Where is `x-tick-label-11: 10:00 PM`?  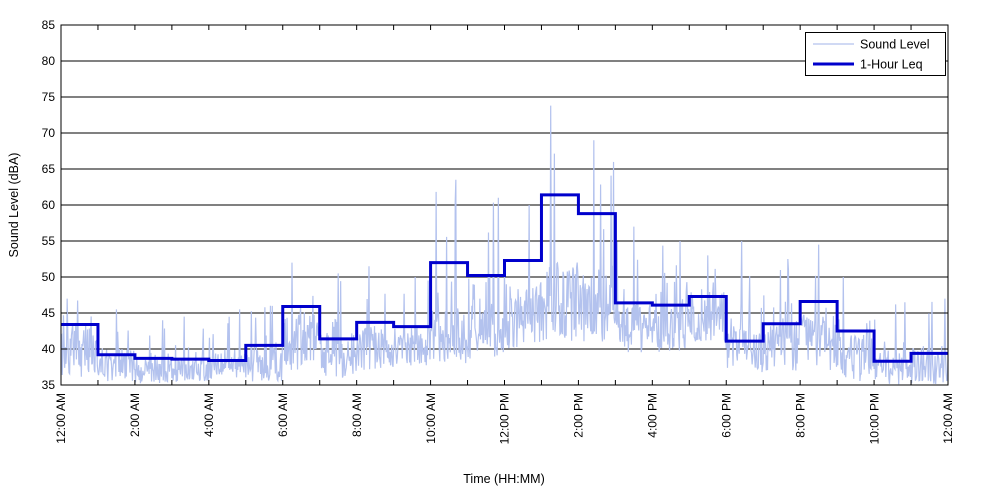
x-tick-label-11: 10:00 PM is located at coordinates (874, 418).